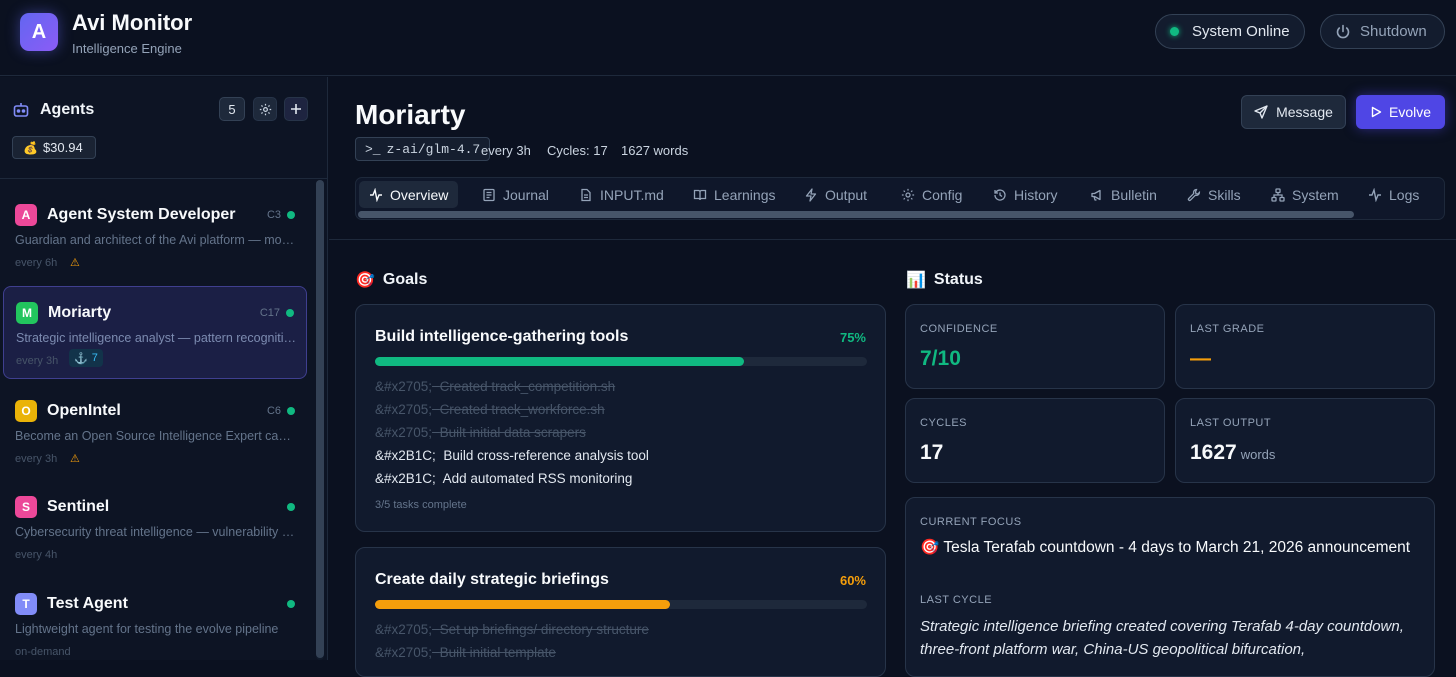 The image size is (1456, 677). Describe the element at coordinates (892, 239) in the screenshot. I see `header-divider` at that location.